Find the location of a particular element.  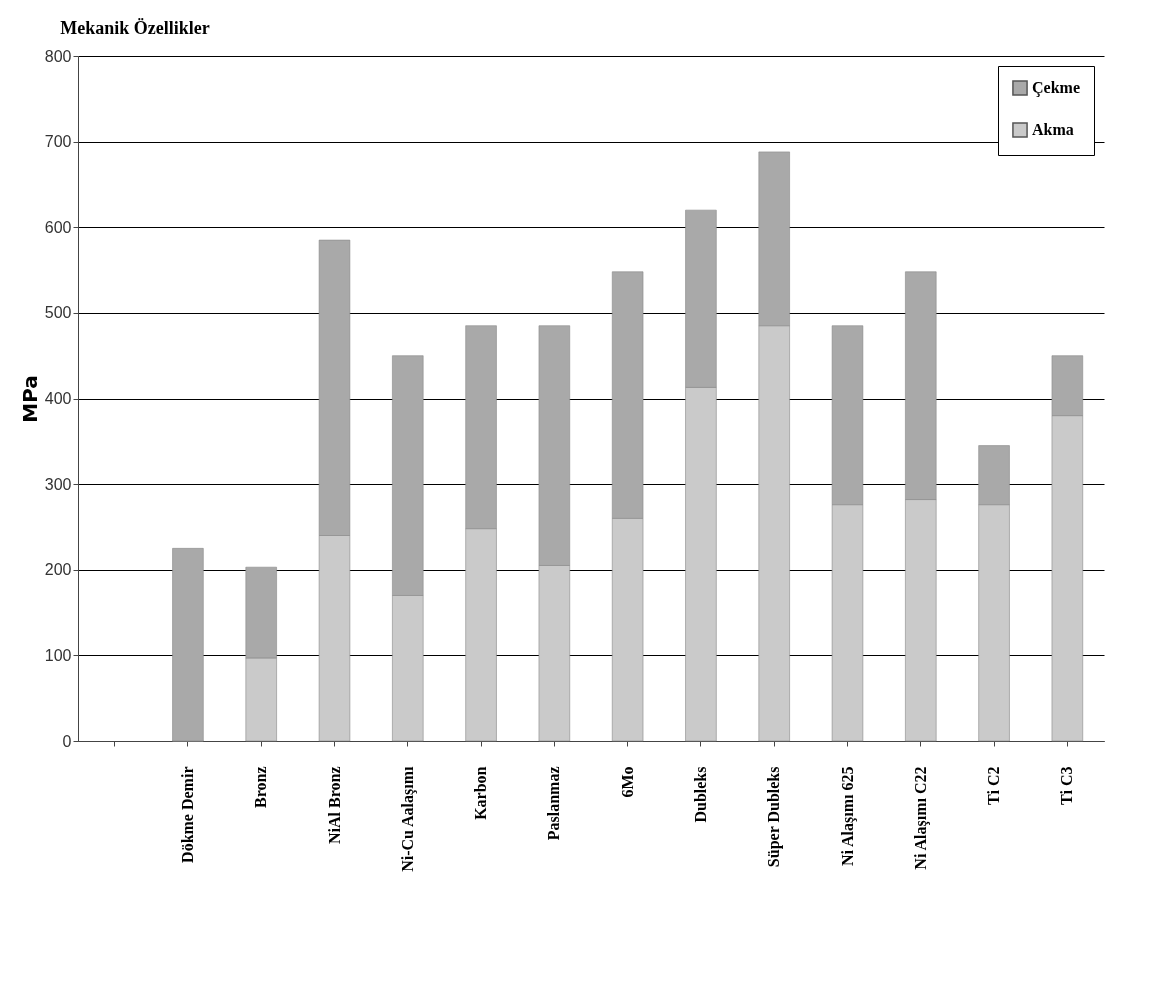

legend-label: Çekme is located at coordinates (1056, 88).